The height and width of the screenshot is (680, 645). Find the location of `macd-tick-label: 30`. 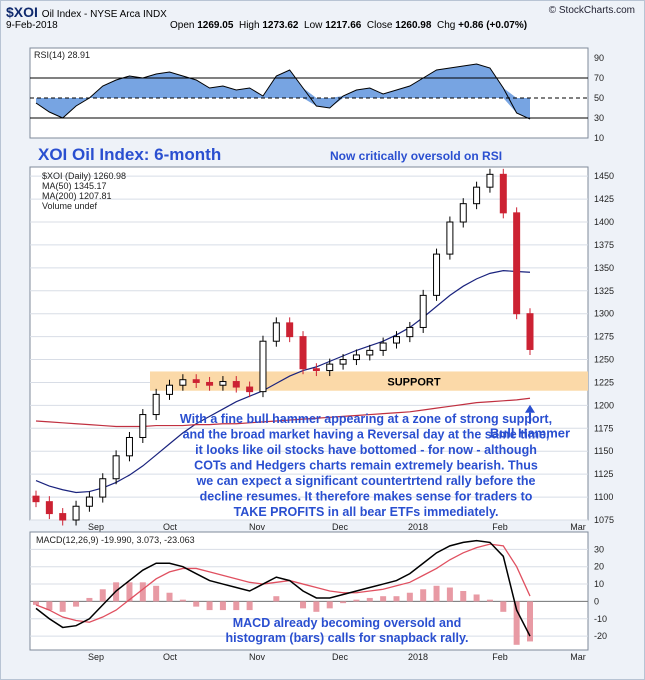

macd-tick-label: 30 is located at coordinates (599, 549).